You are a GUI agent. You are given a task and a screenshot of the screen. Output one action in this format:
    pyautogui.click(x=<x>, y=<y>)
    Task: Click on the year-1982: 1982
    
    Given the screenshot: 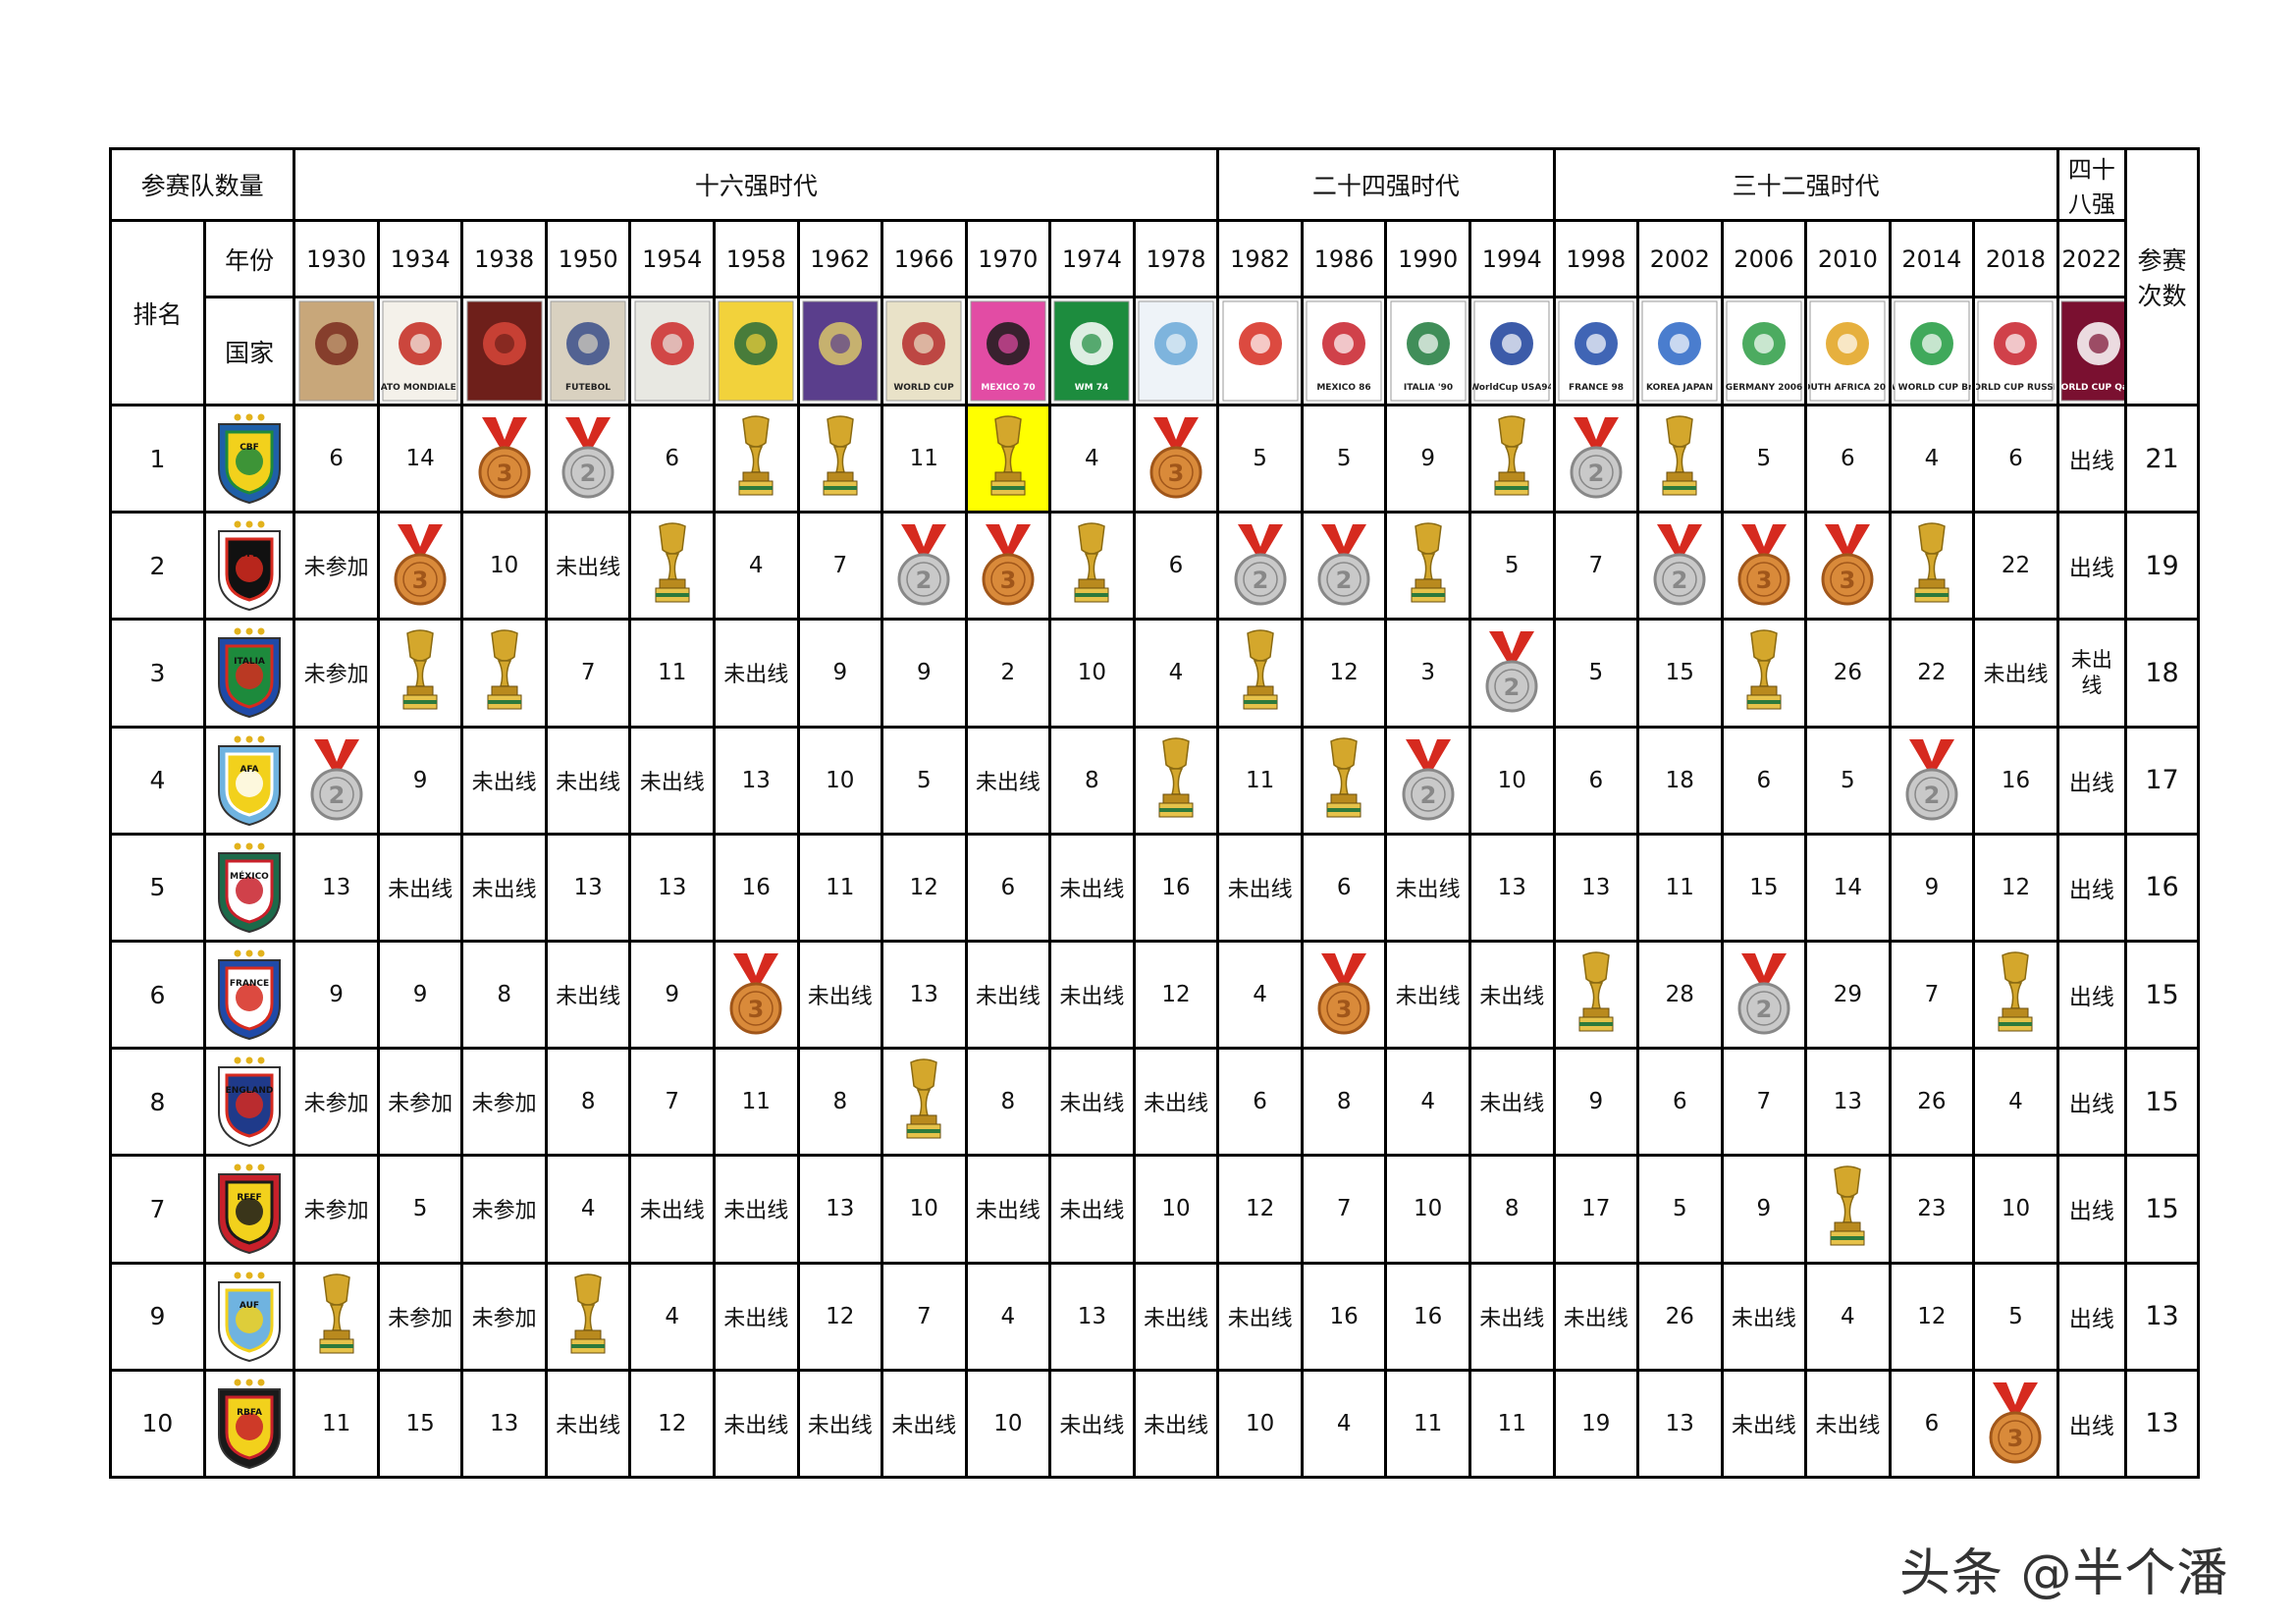 What is the action you would take?
    pyautogui.click(x=1260, y=258)
    